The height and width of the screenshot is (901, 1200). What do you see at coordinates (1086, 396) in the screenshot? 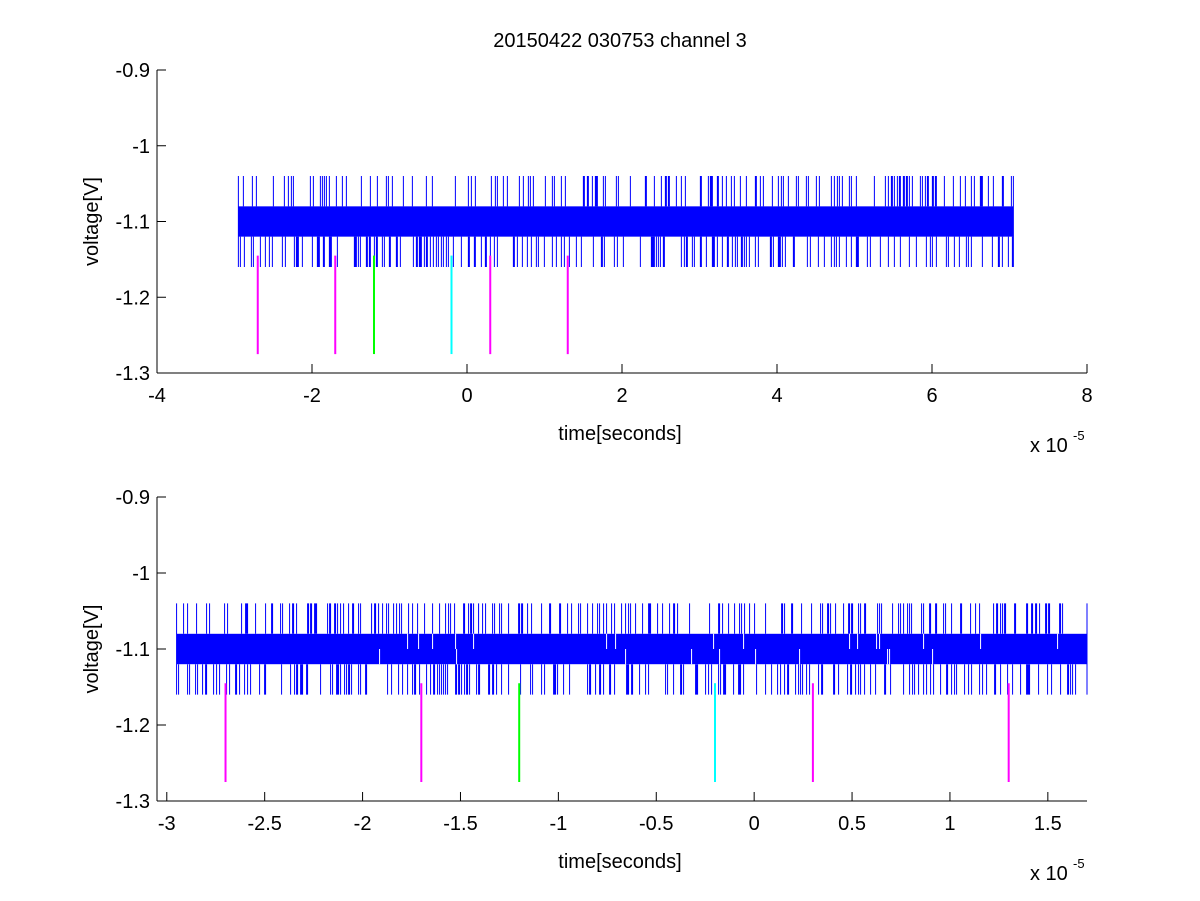
I see `x-tick-label: 8` at bounding box center [1086, 396].